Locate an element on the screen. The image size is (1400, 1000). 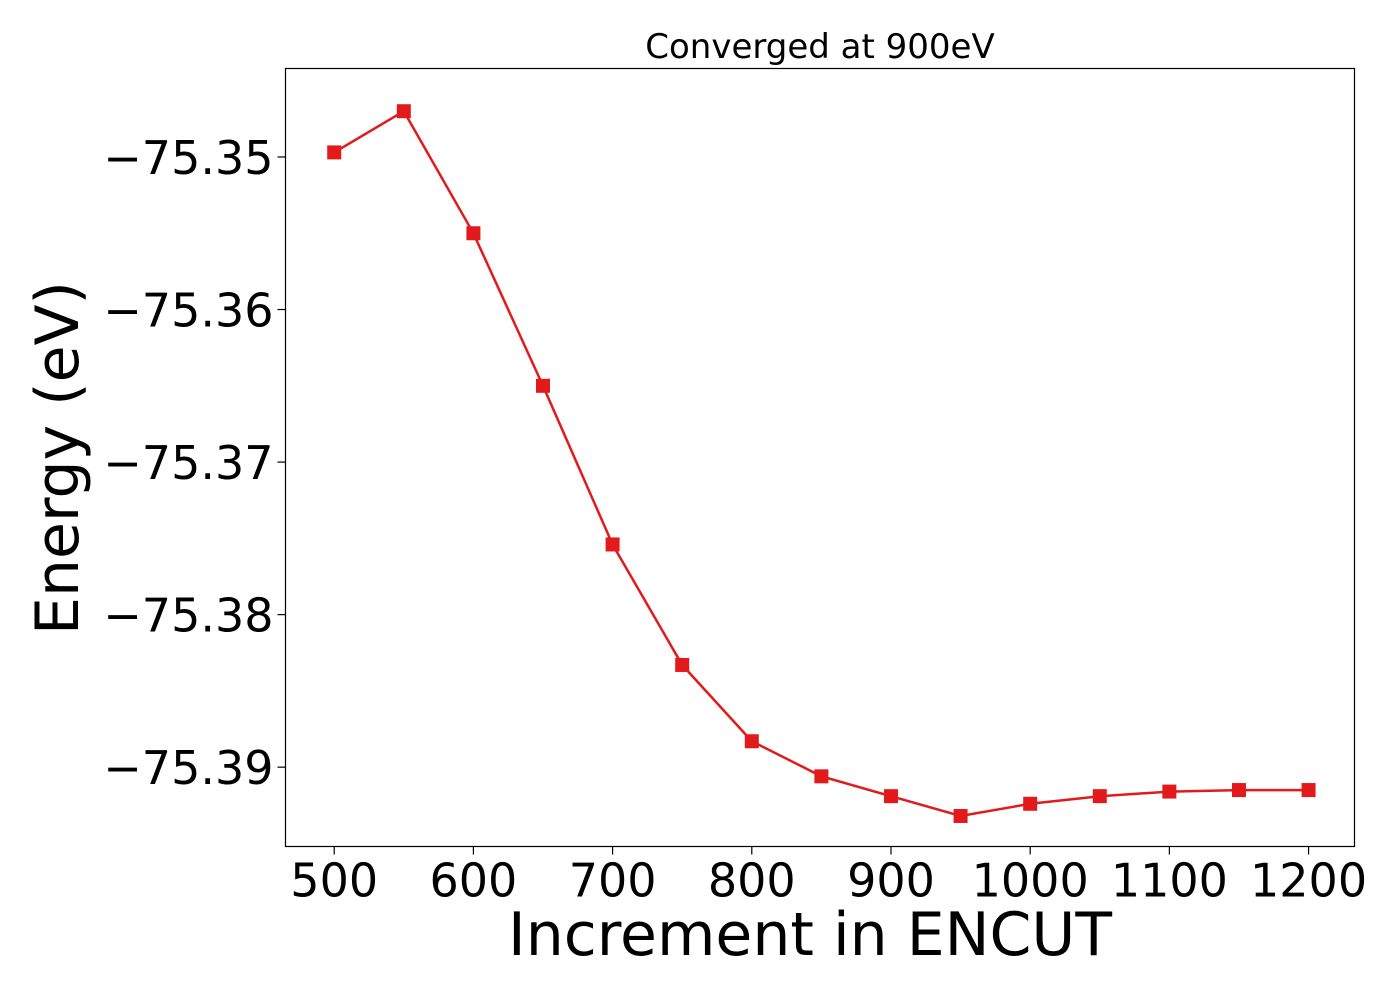
y-tick-label: −75.38 is located at coordinates (188, 616).